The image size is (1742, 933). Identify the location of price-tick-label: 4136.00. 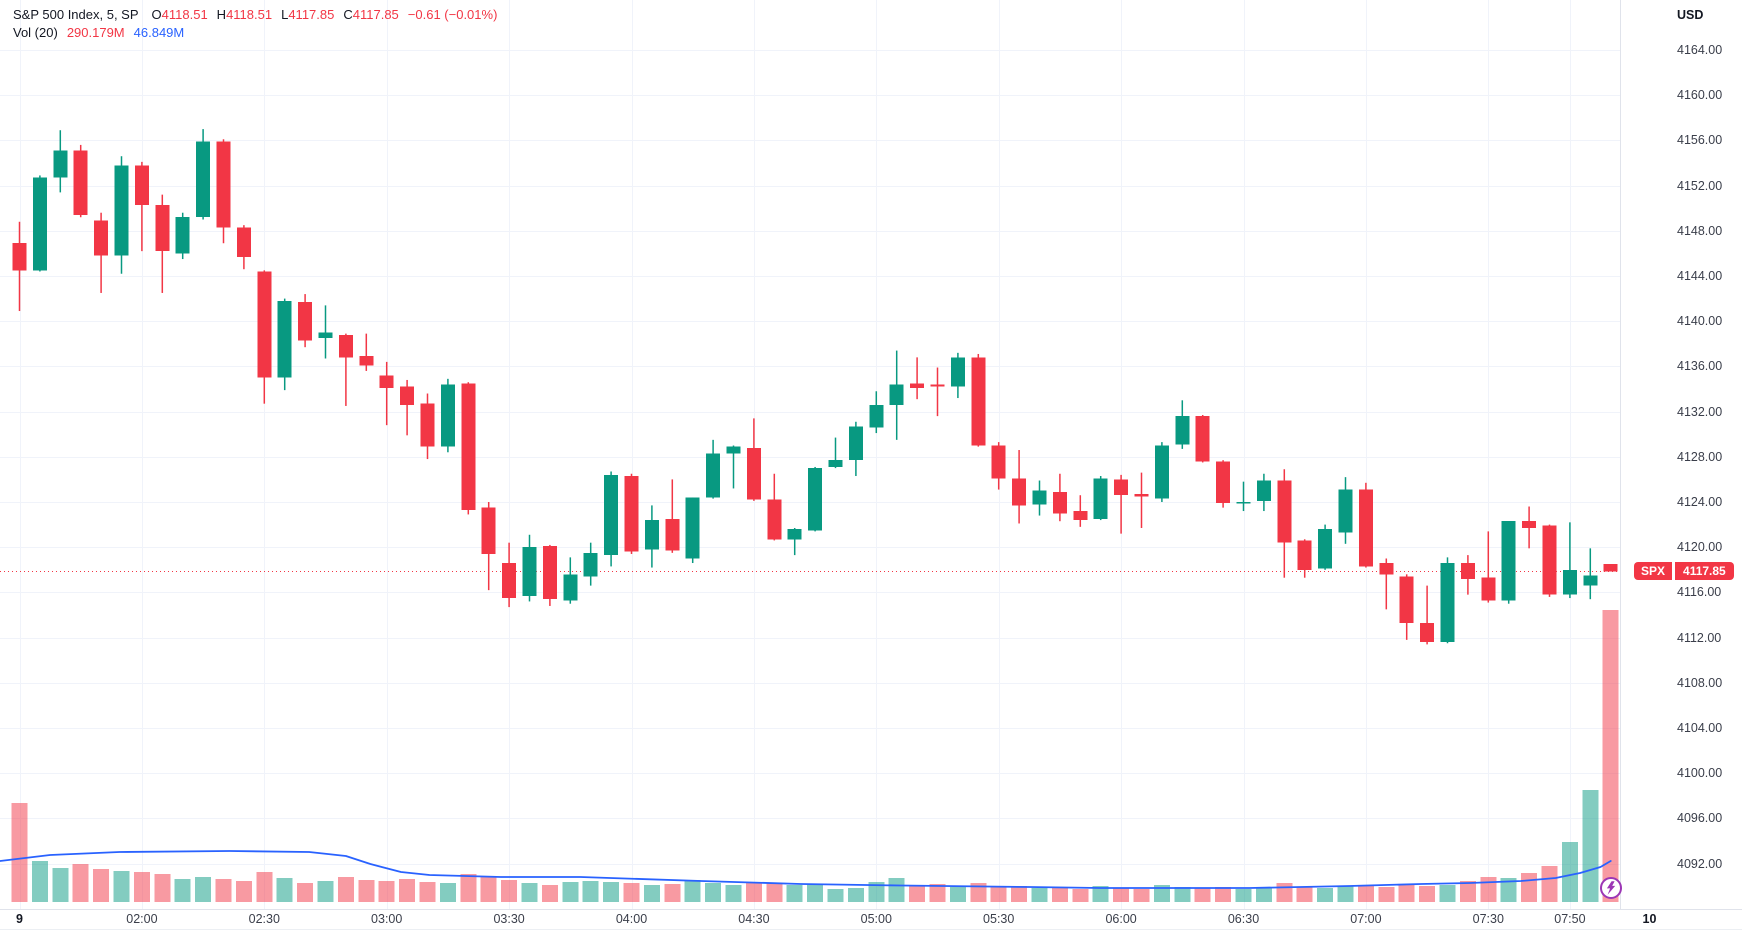
(1700, 366).